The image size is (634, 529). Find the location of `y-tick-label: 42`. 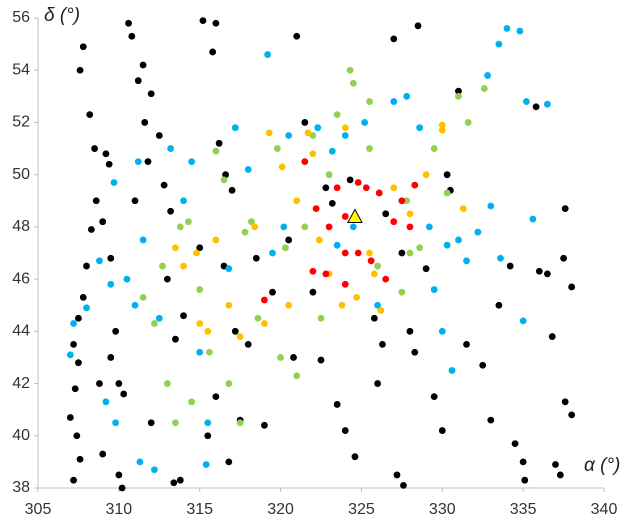

y-tick-label: 42 is located at coordinates (21, 383).